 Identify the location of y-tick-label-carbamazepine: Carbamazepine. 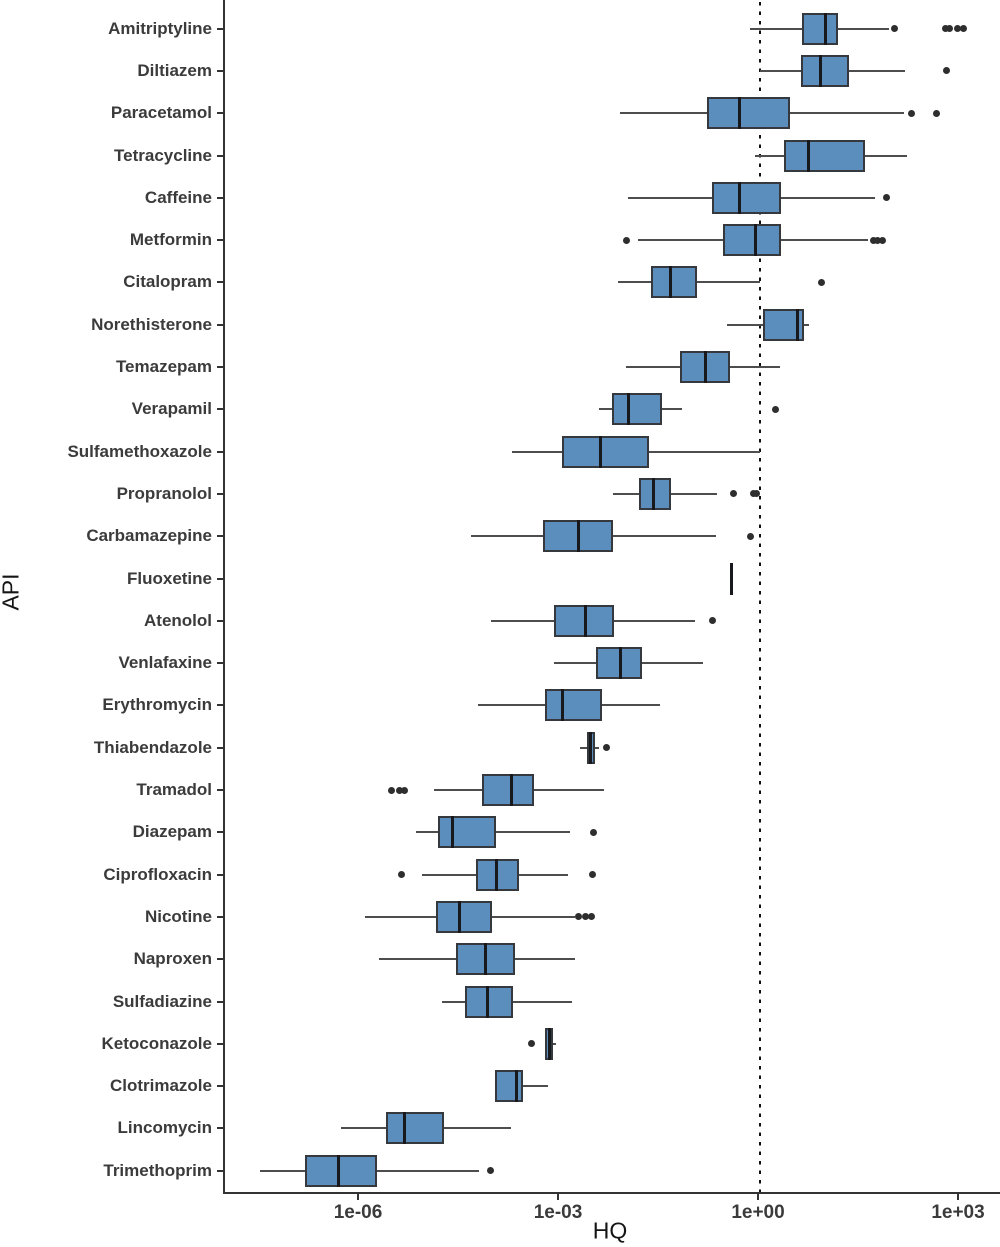
(149, 536).